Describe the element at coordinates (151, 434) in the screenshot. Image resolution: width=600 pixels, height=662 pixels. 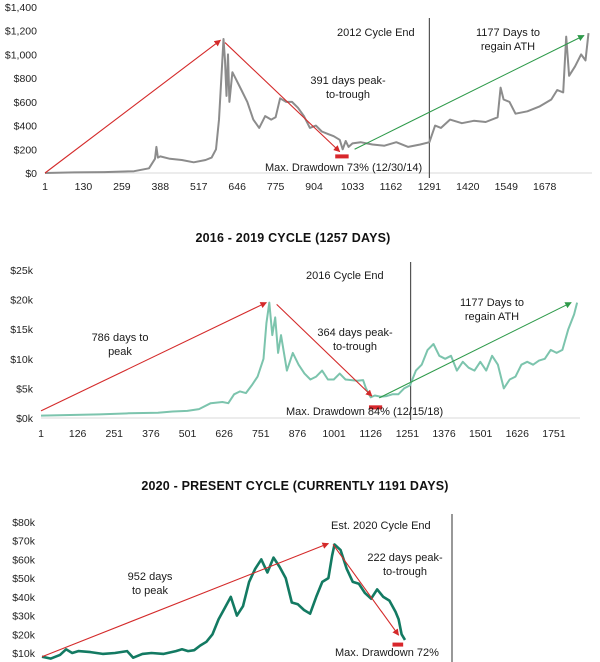
I see `x-tick-label: 376` at that location.